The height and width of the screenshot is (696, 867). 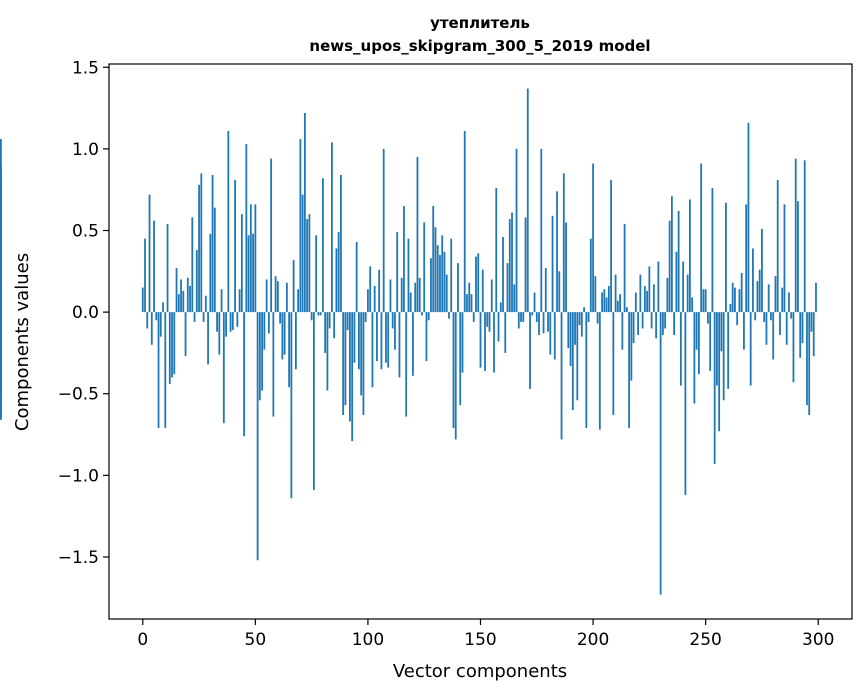 What do you see at coordinates (480, 23) in the screenshot?
I see `chart-title-line1: утеплитель` at bounding box center [480, 23].